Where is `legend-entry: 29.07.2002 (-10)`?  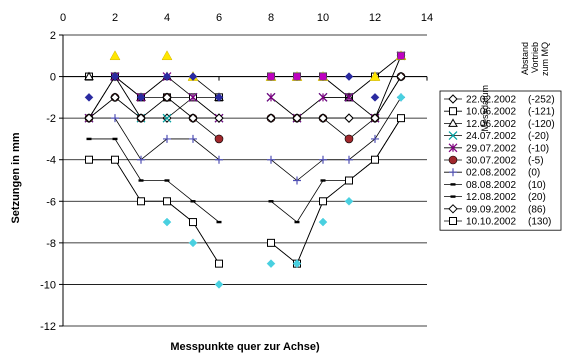 legend-entry: 29.07.2002 (-10) is located at coordinates (496, 148).